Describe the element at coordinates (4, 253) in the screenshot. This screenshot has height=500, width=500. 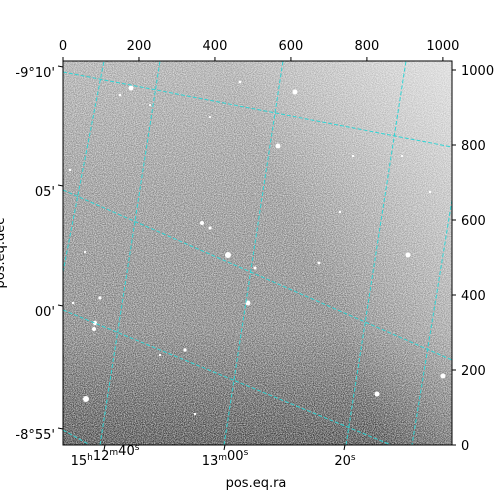
I see `dec-axis-label: pos.eq.dec` at that location.